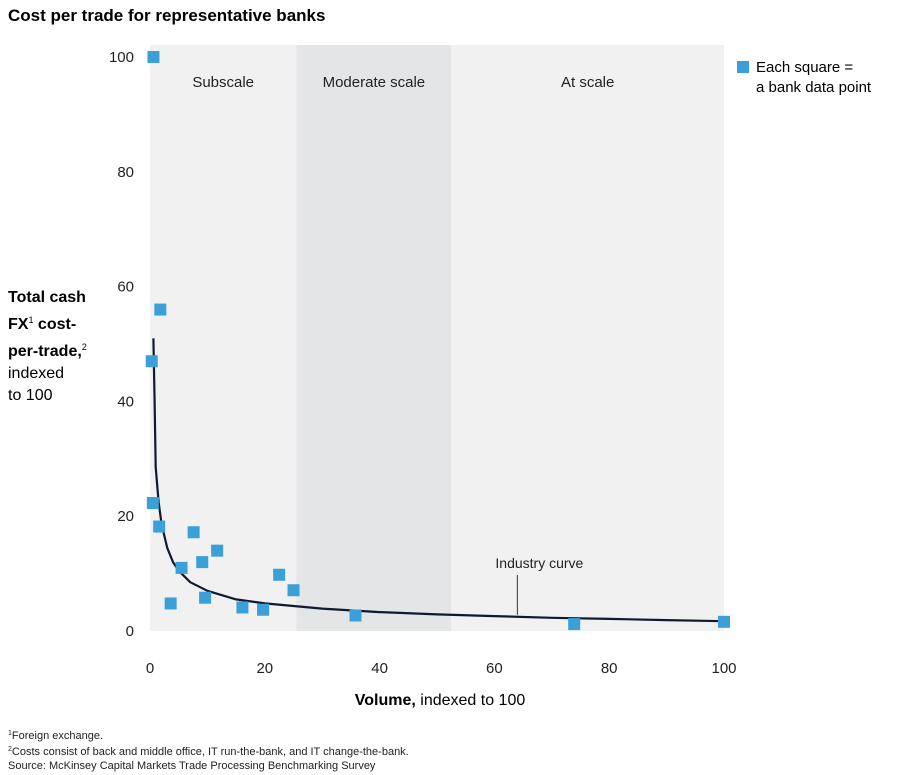 This screenshot has height=775, width=901. I want to click on y-tick-1: 20, so click(125, 516).